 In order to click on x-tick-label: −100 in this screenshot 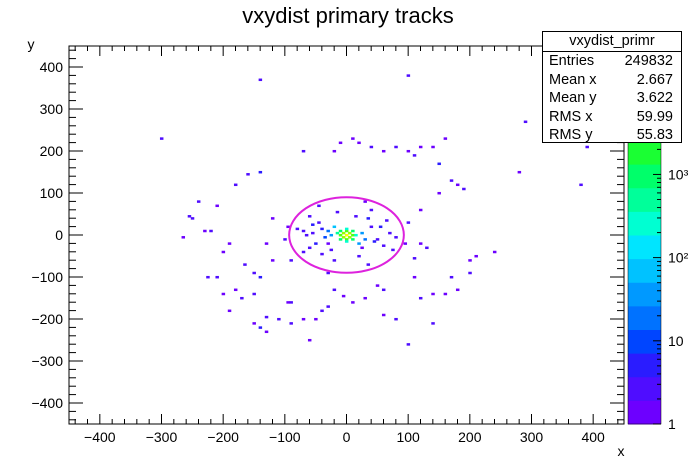, I will do `click(285, 437)`.